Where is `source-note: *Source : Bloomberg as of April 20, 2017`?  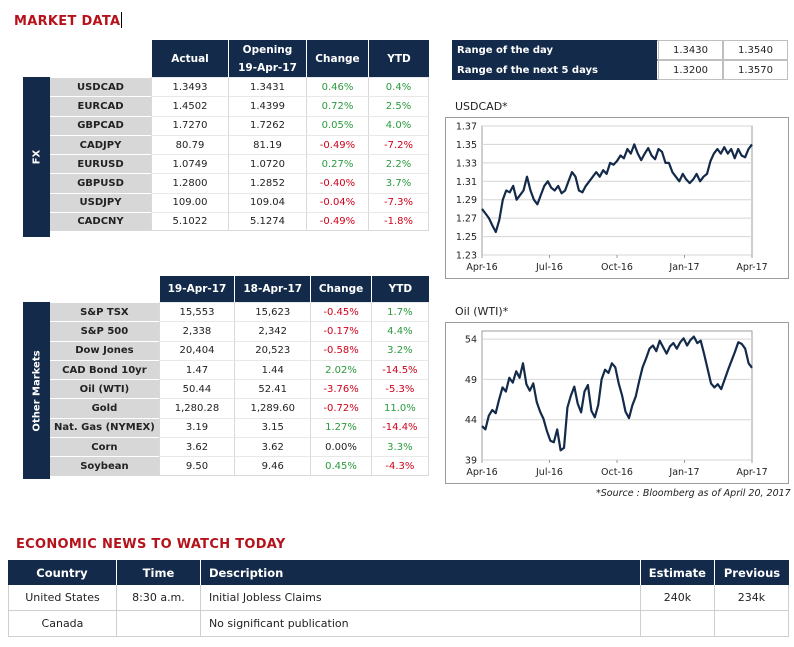
source-note: *Source : Bloomberg as of April 20, 2017 is located at coordinates (693, 493).